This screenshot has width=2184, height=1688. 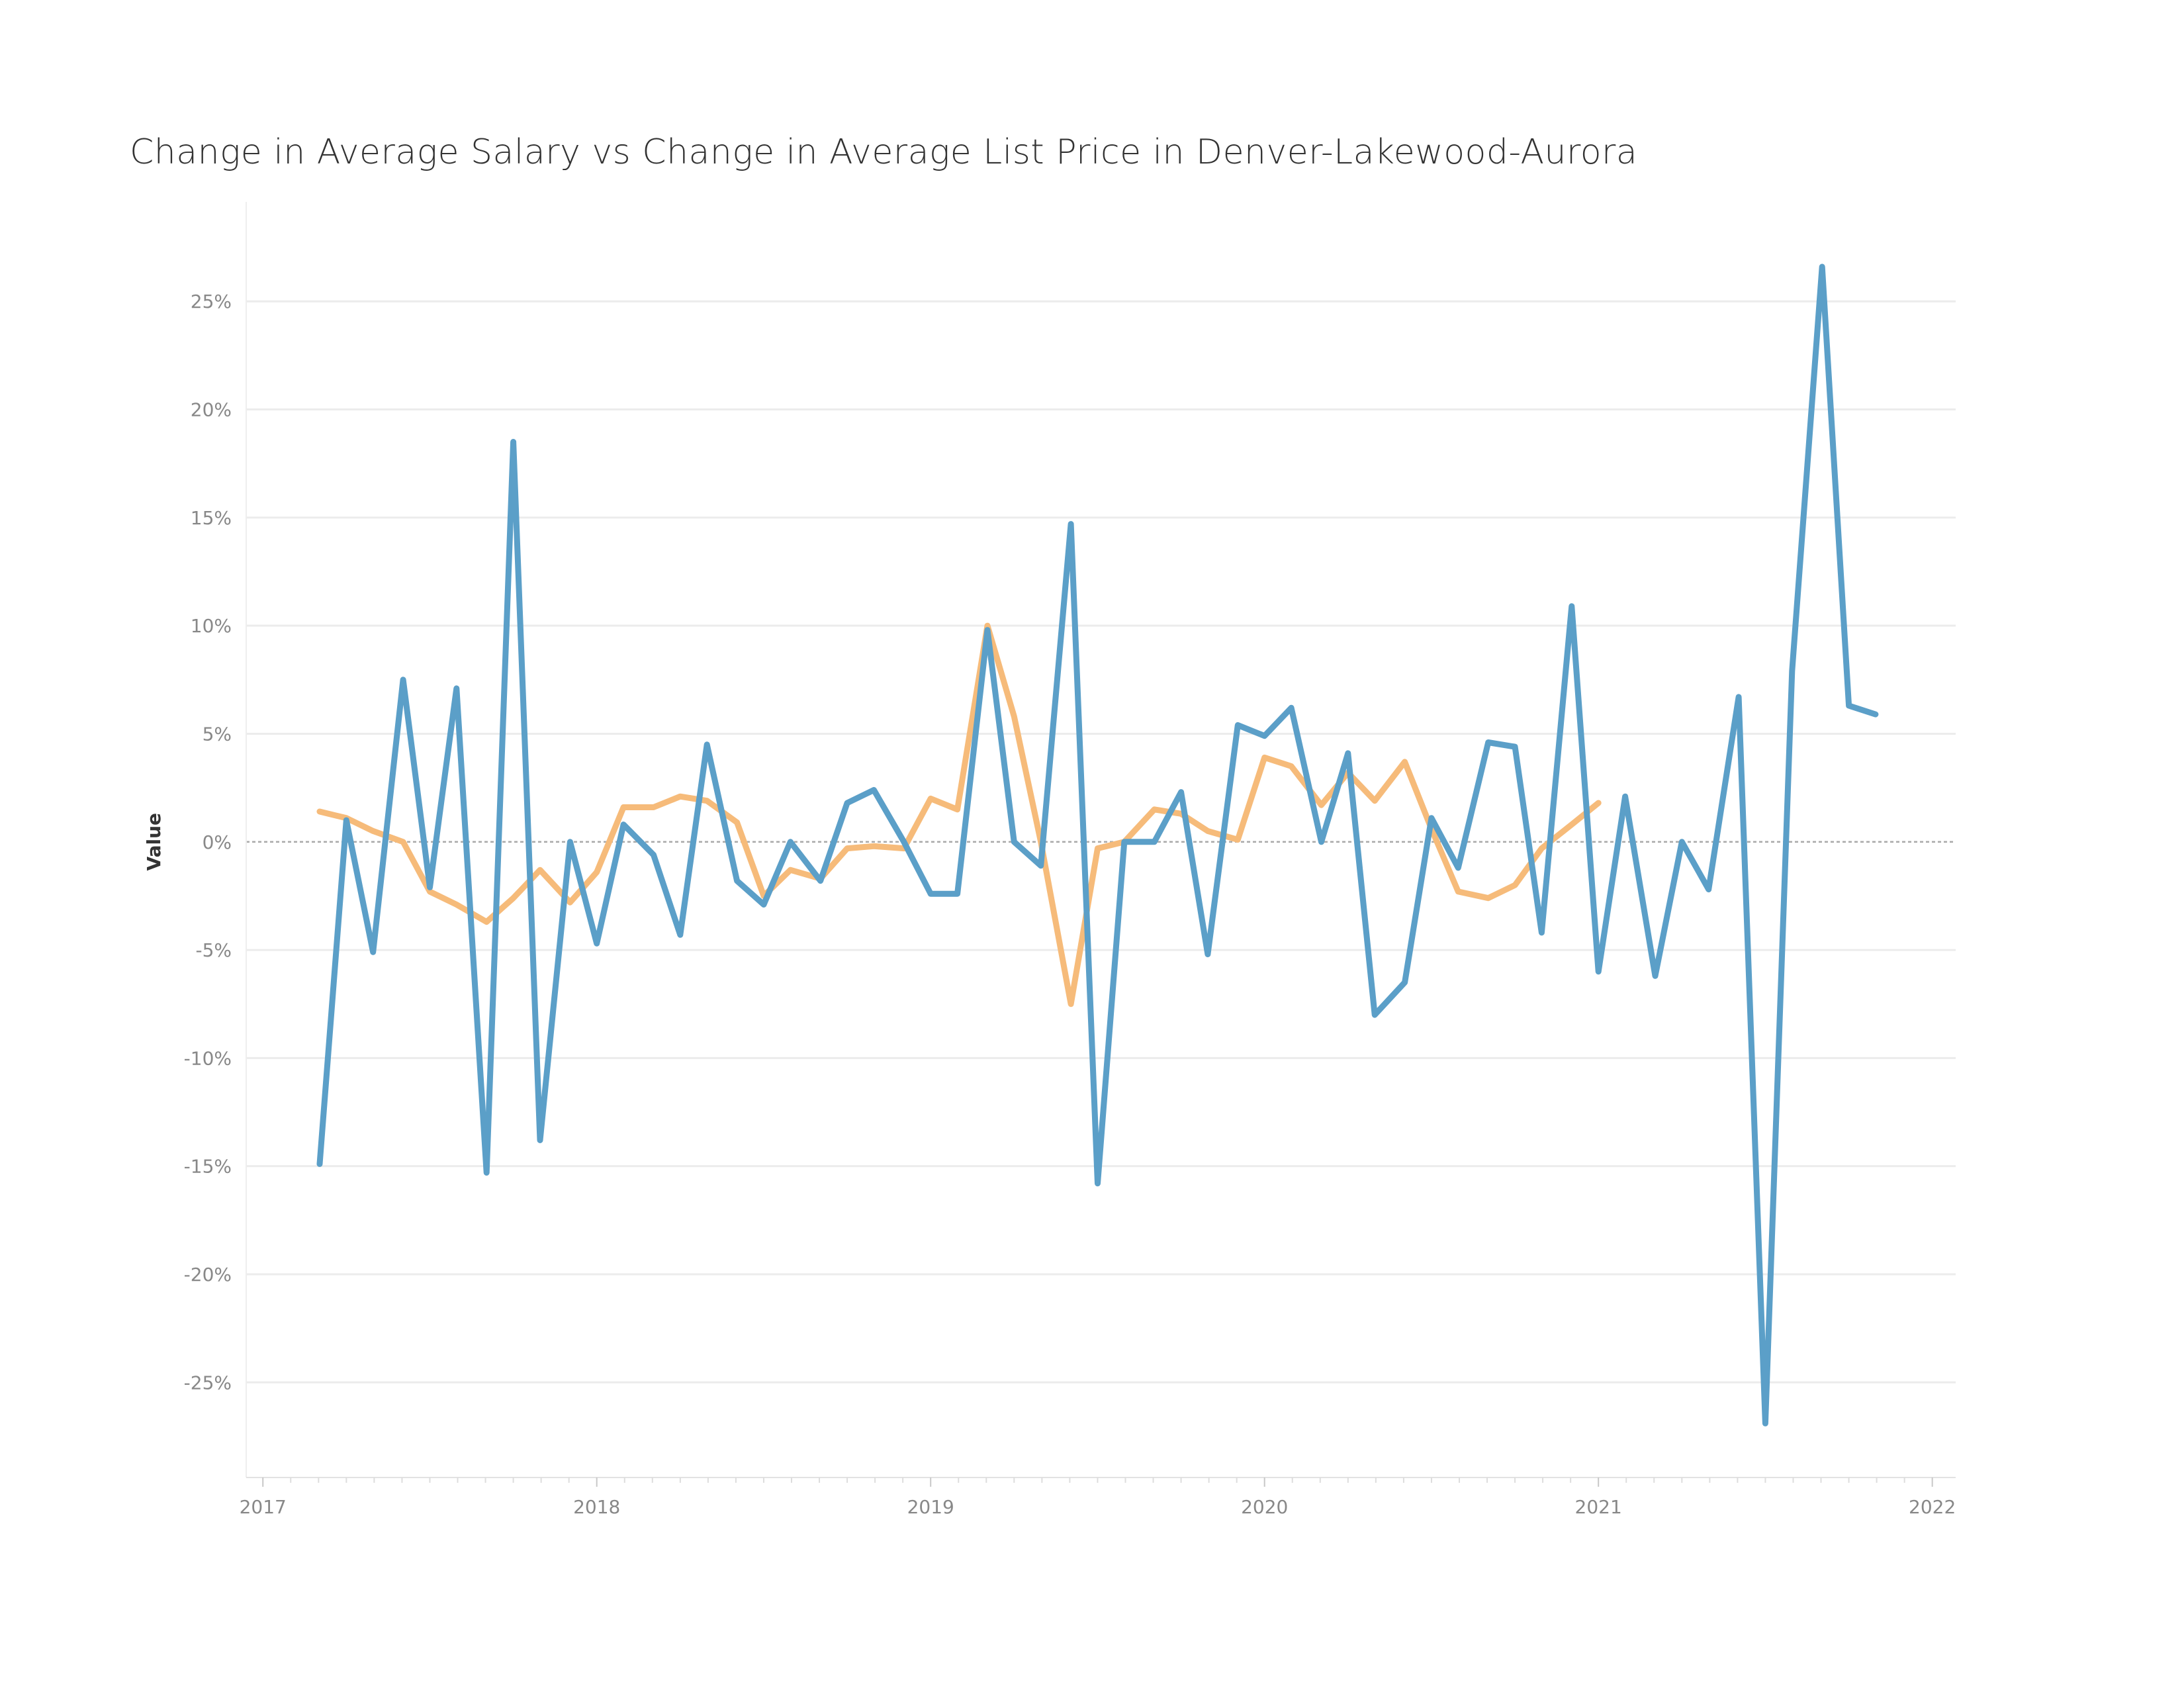 I want to click on y-tick-label: -5%, so click(x=213, y=950).